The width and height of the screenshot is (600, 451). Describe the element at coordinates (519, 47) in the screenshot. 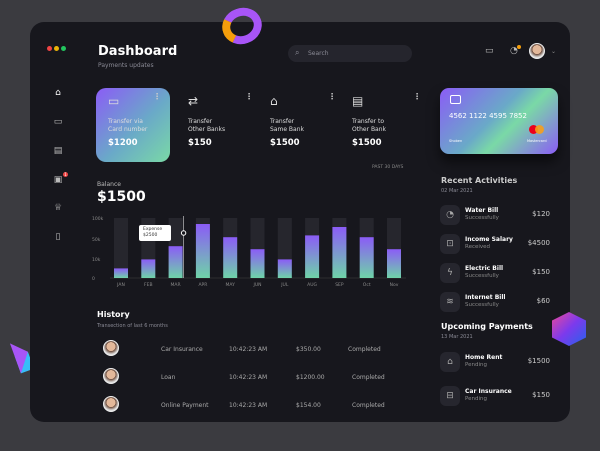

I see `notification-dot` at that location.